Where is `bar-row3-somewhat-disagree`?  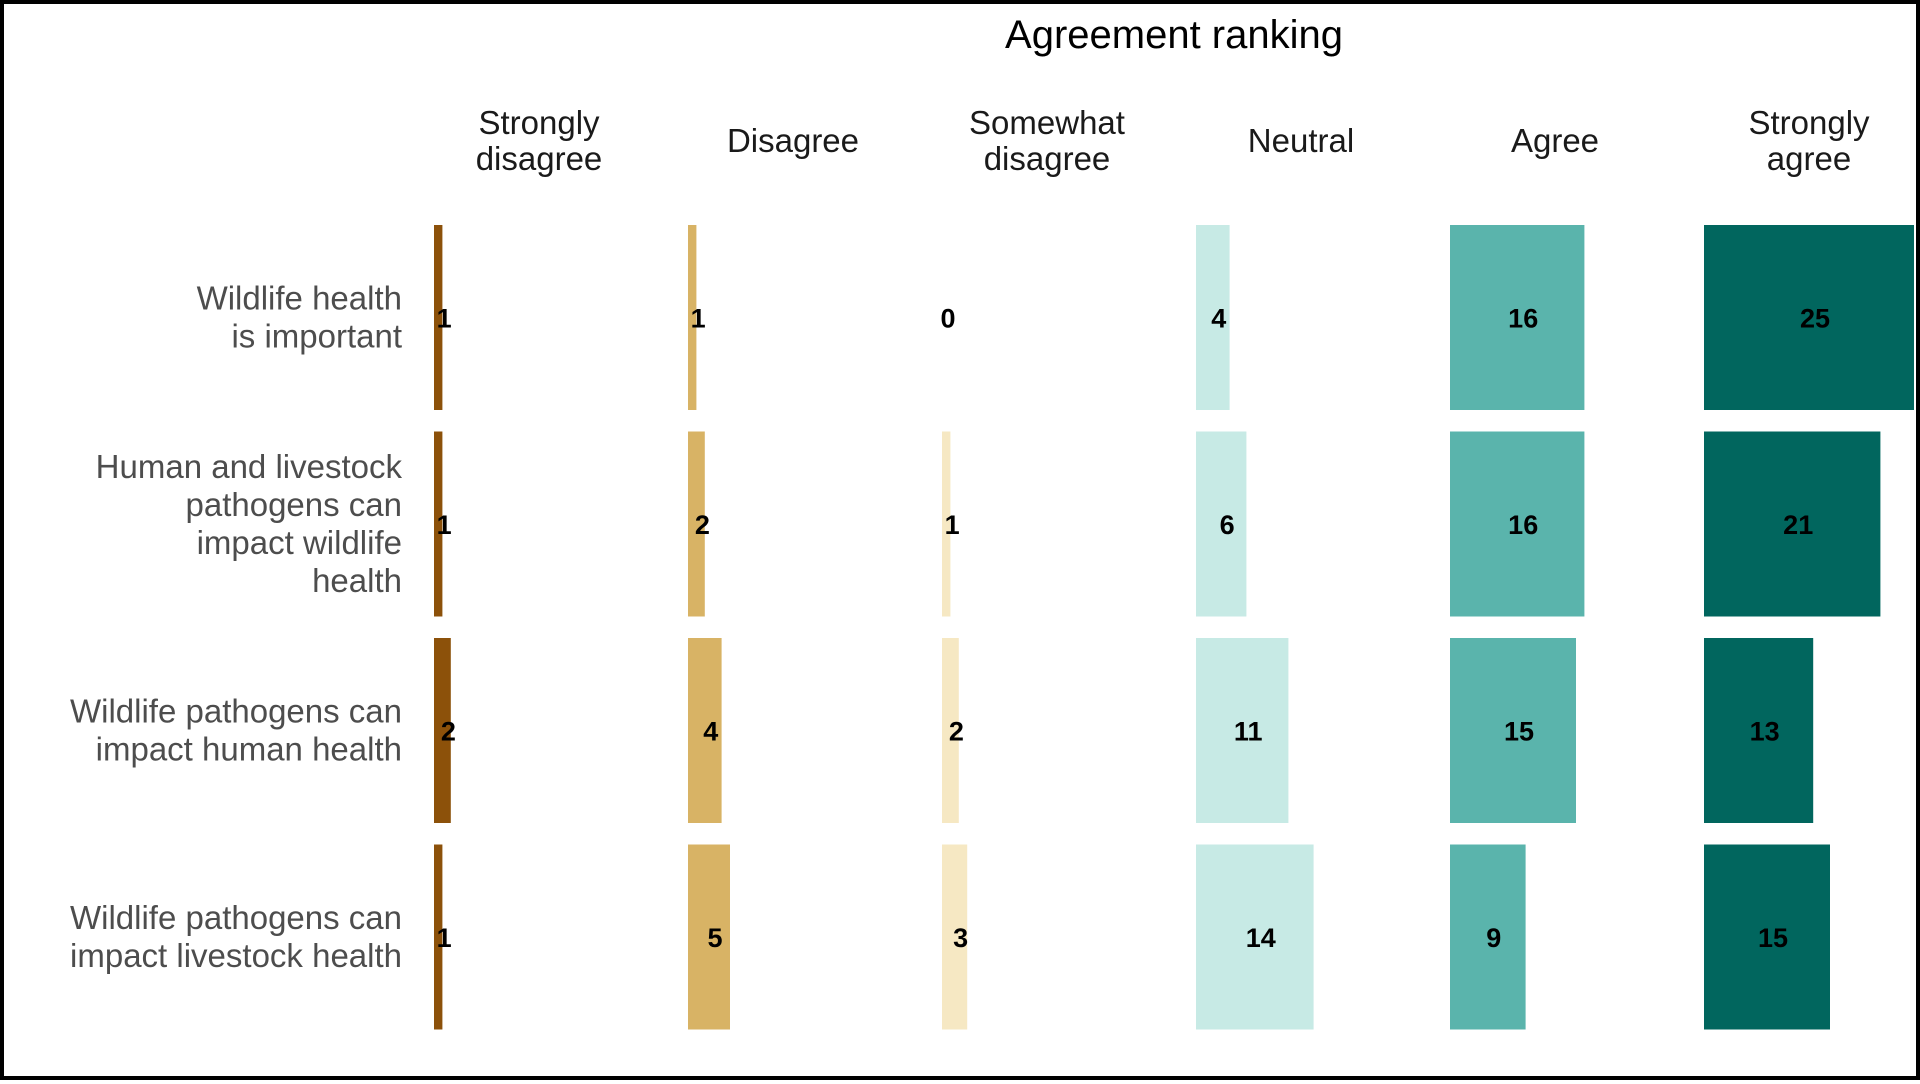 bar-row3-somewhat-disagree is located at coordinates (950, 730).